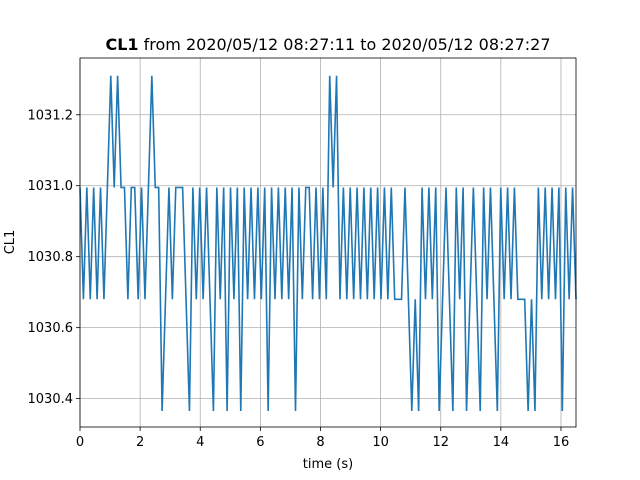 This screenshot has height=480, width=640. I want to click on y-tick-label: 1030.4, so click(51, 399).